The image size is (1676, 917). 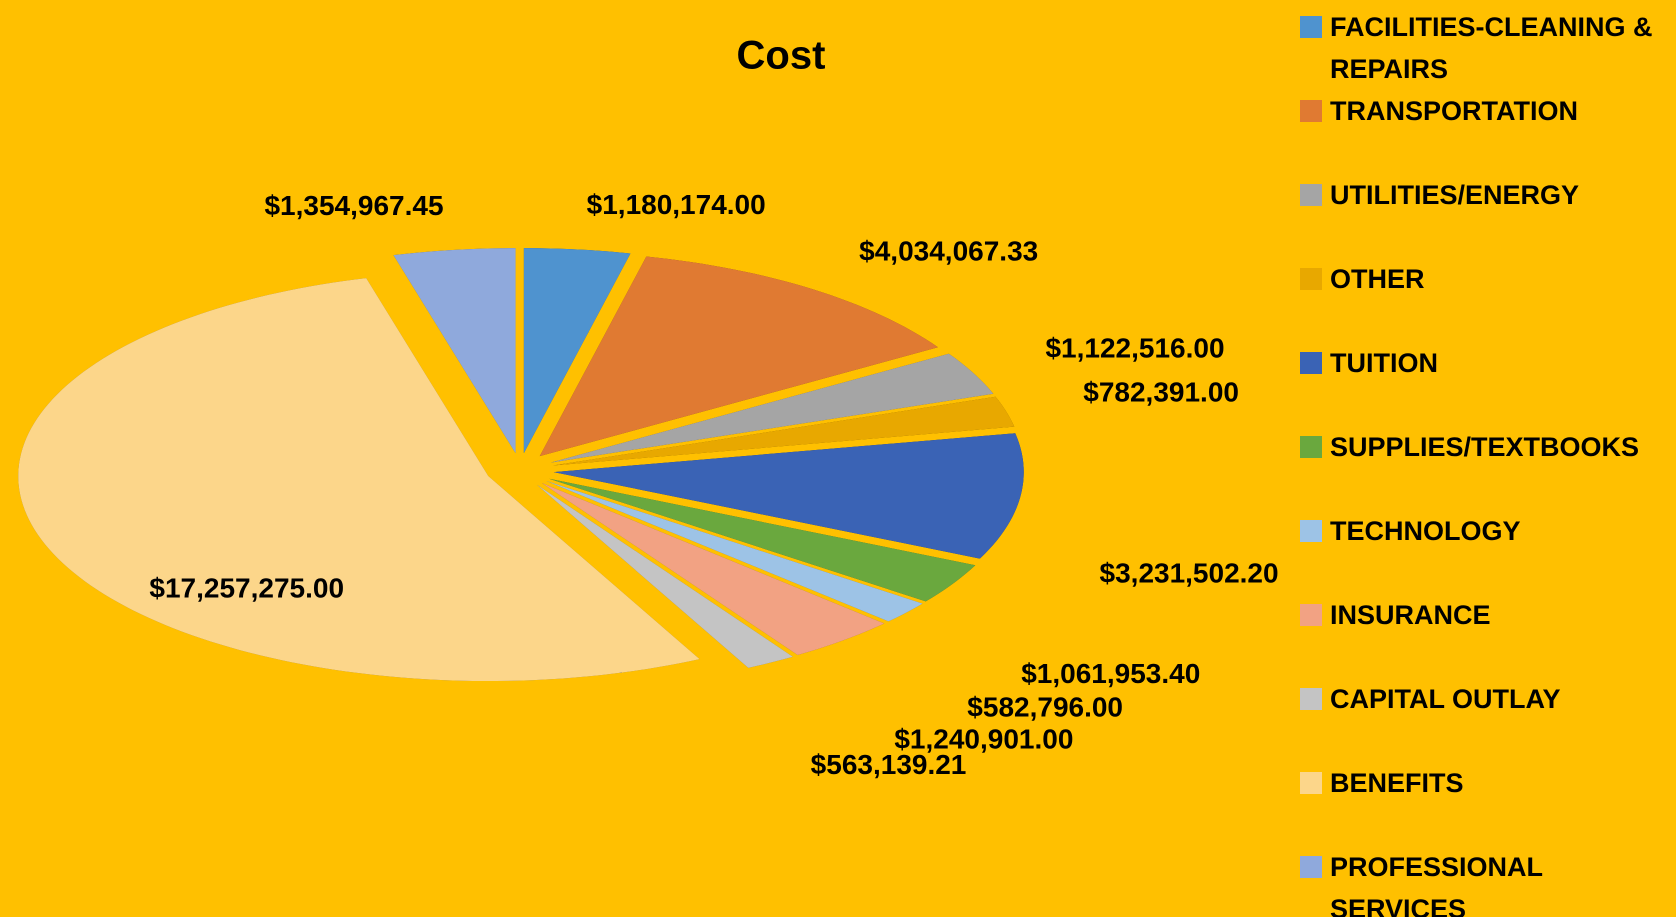 What do you see at coordinates (1485, 636) in the screenshot?
I see `legend-item: INSURANCE` at bounding box center [1485, 636].